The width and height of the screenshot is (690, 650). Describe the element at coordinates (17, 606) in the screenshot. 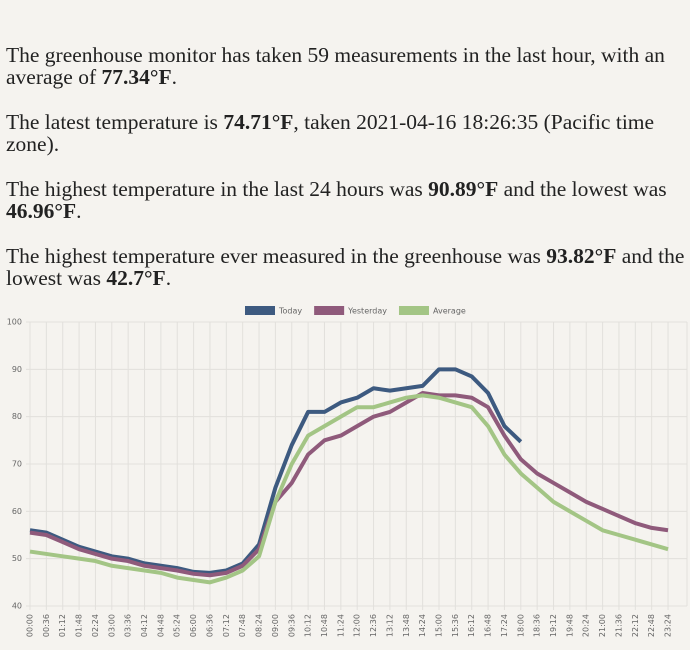

I see `y-tick-label: 40` at that location.